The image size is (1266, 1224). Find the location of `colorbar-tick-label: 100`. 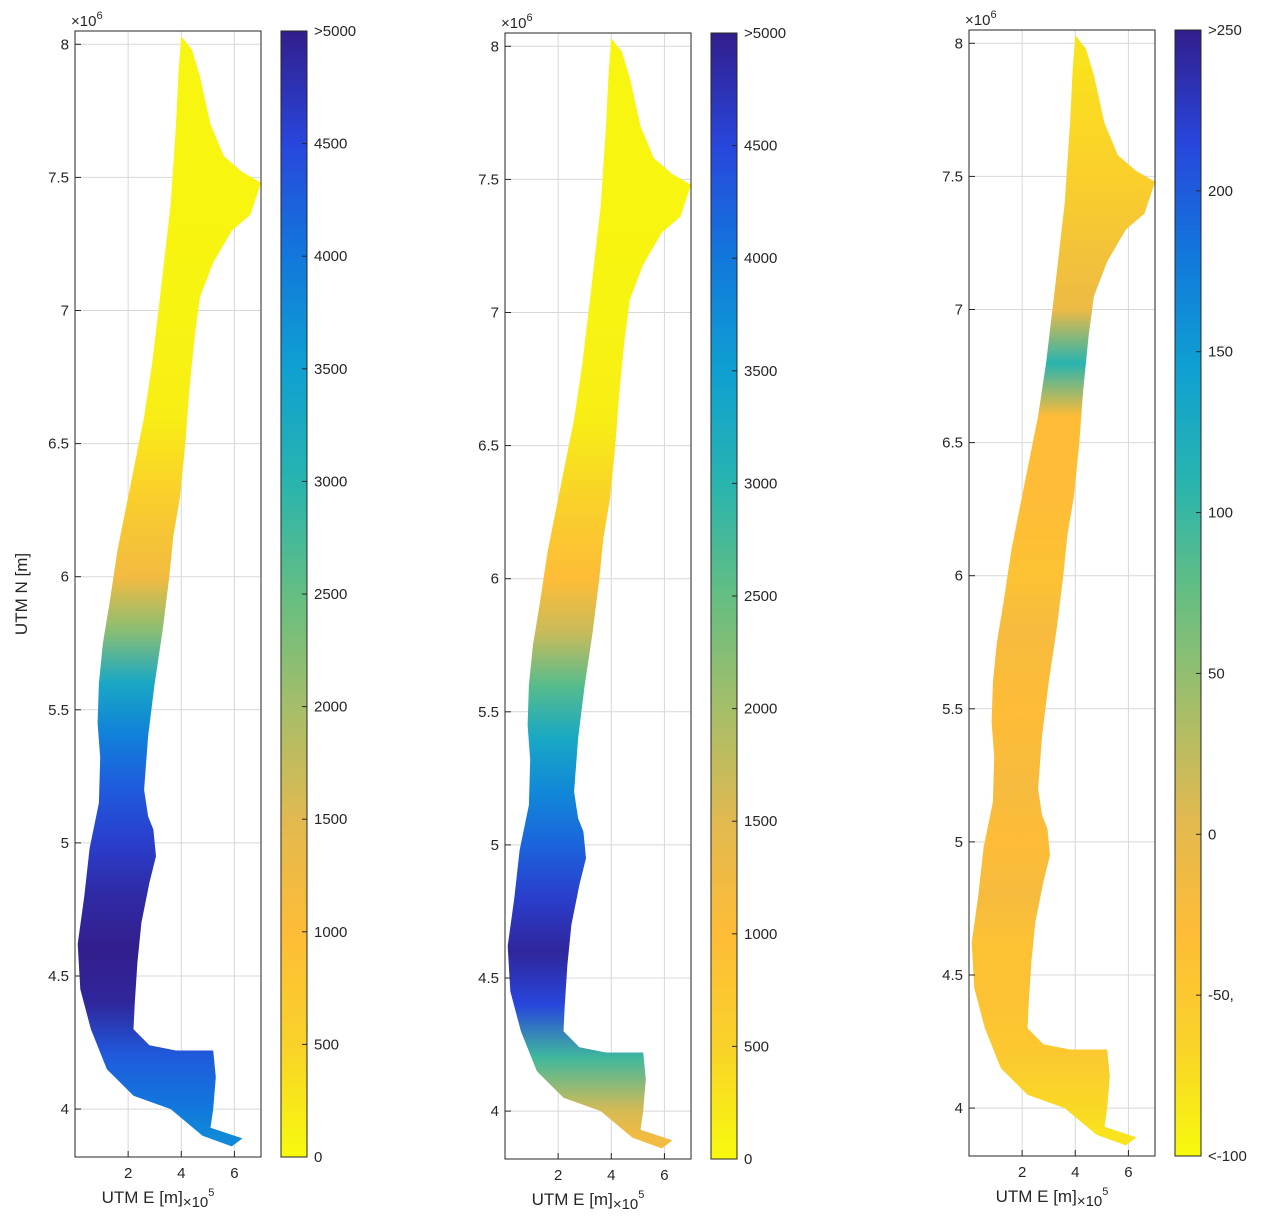

colorbar-tick-label: 100 is located at coordinates (1220, 513).